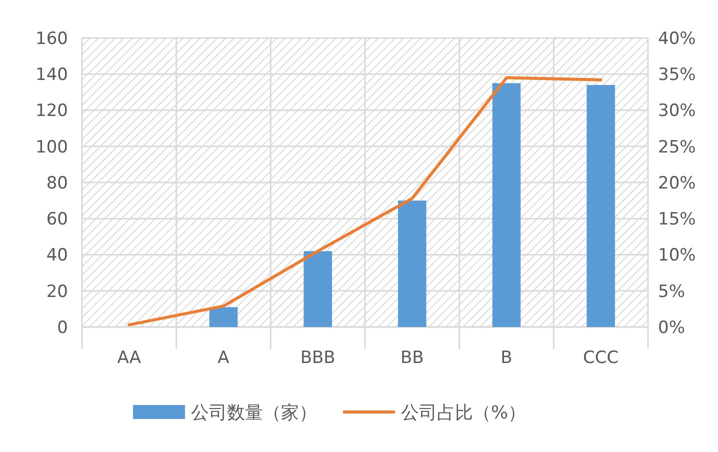 The width and height of the screenshot is (718, 452). I want to click on y-tick-label: 140, so click(52, 75).